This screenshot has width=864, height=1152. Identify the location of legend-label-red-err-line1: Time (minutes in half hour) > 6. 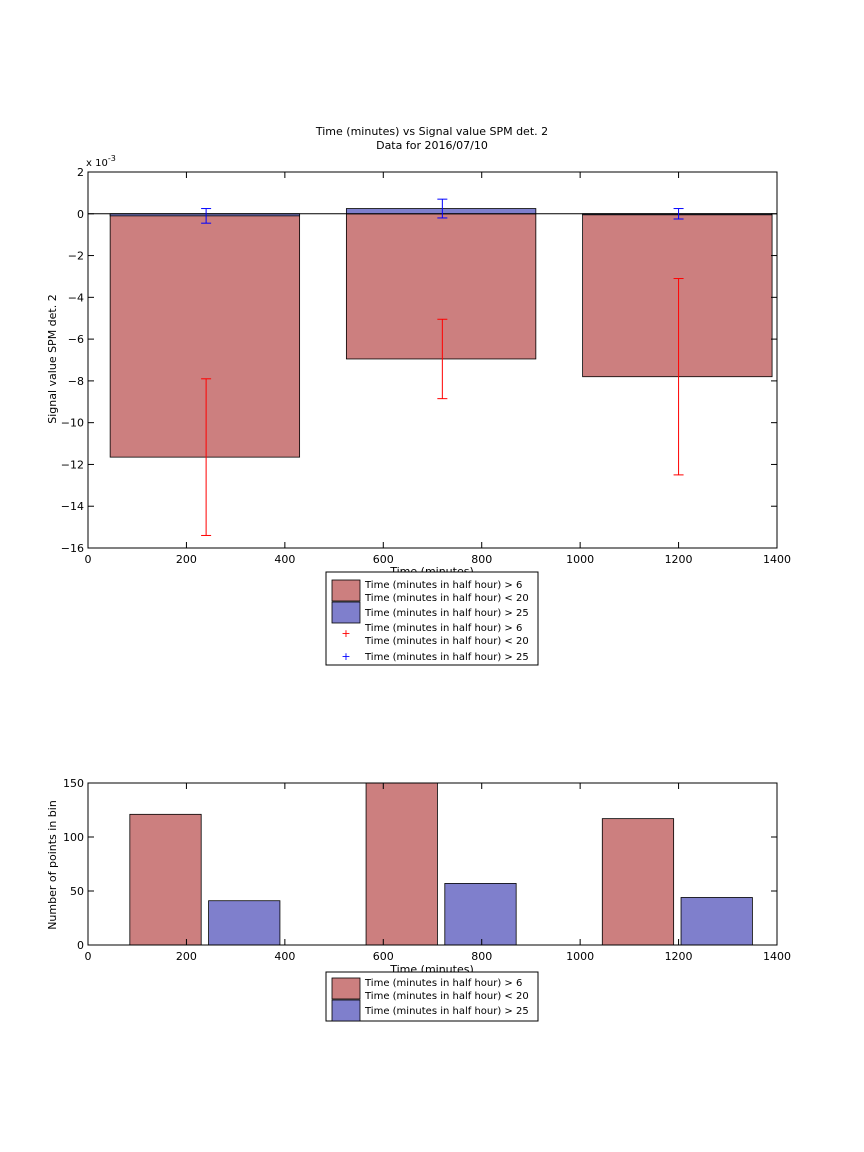
(443, 628).